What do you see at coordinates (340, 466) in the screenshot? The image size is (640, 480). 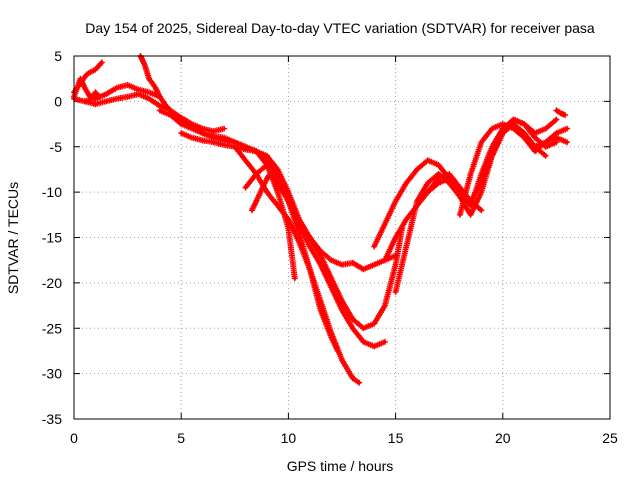 I see `x-axis-label: GPS time / hours` at bounding box center [340, 466].